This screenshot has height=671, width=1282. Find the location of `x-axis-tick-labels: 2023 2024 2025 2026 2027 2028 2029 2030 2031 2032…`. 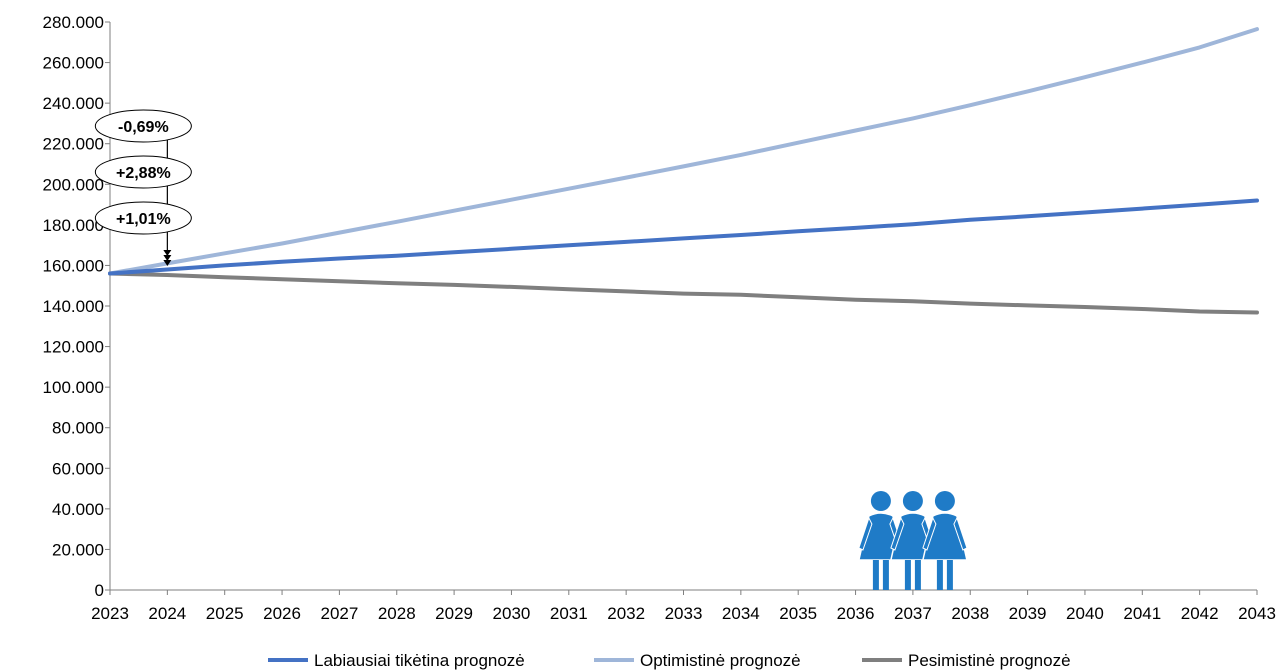

x-axis-tick-labels: 2023 2024 2025 2026 2027 2028 2029 2030 2031 2032… is located at coordinates (683, 613).